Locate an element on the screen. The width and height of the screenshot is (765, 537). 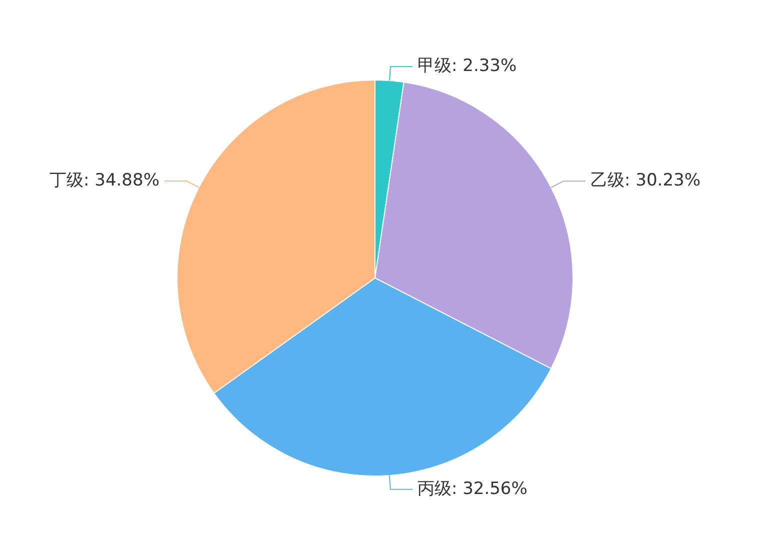
slice-label: 丁级: 34.88% is located at coordinates (105, 180).